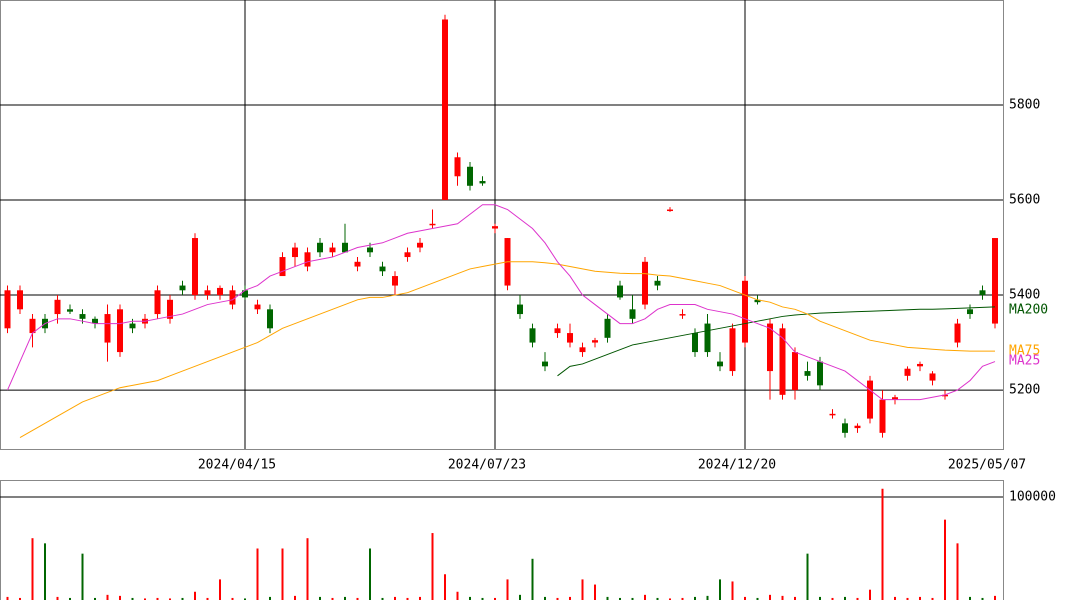 The image size is (1065, 600). I want to click on y-tick-label: 5400, so click(1024, 295).